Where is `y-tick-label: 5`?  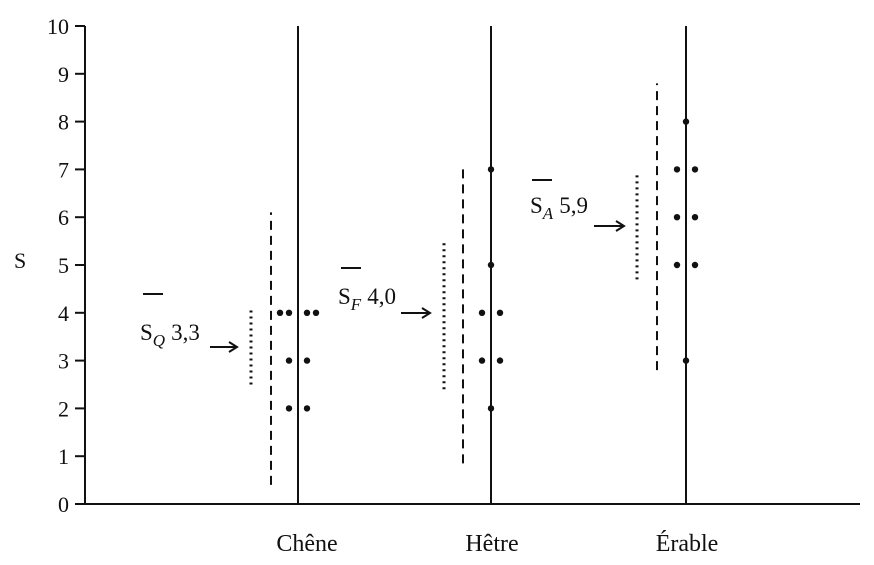 y-tick-label: 5 is located at coordinates (63, 265).